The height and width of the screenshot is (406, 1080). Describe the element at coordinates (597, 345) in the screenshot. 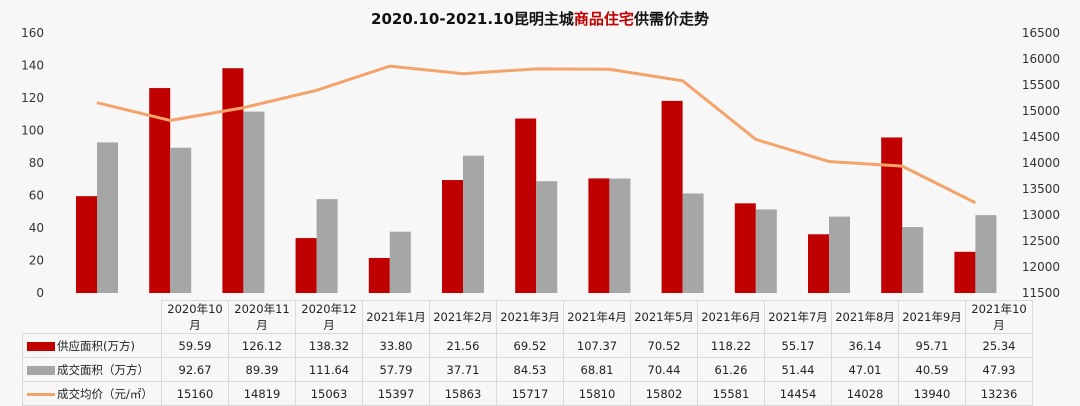

I see `table-cell: 107.37` at that location.